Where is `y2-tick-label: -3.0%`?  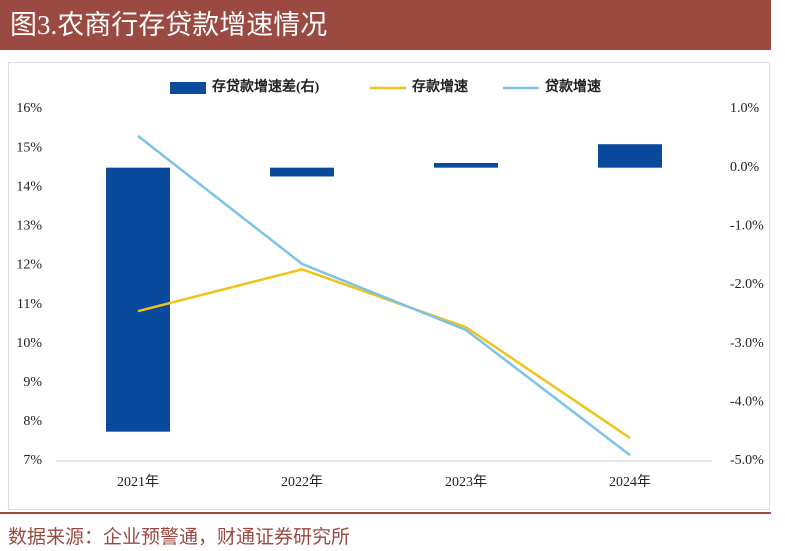 y2-tick-label: -3.0% is located at coordinates (747, 343).